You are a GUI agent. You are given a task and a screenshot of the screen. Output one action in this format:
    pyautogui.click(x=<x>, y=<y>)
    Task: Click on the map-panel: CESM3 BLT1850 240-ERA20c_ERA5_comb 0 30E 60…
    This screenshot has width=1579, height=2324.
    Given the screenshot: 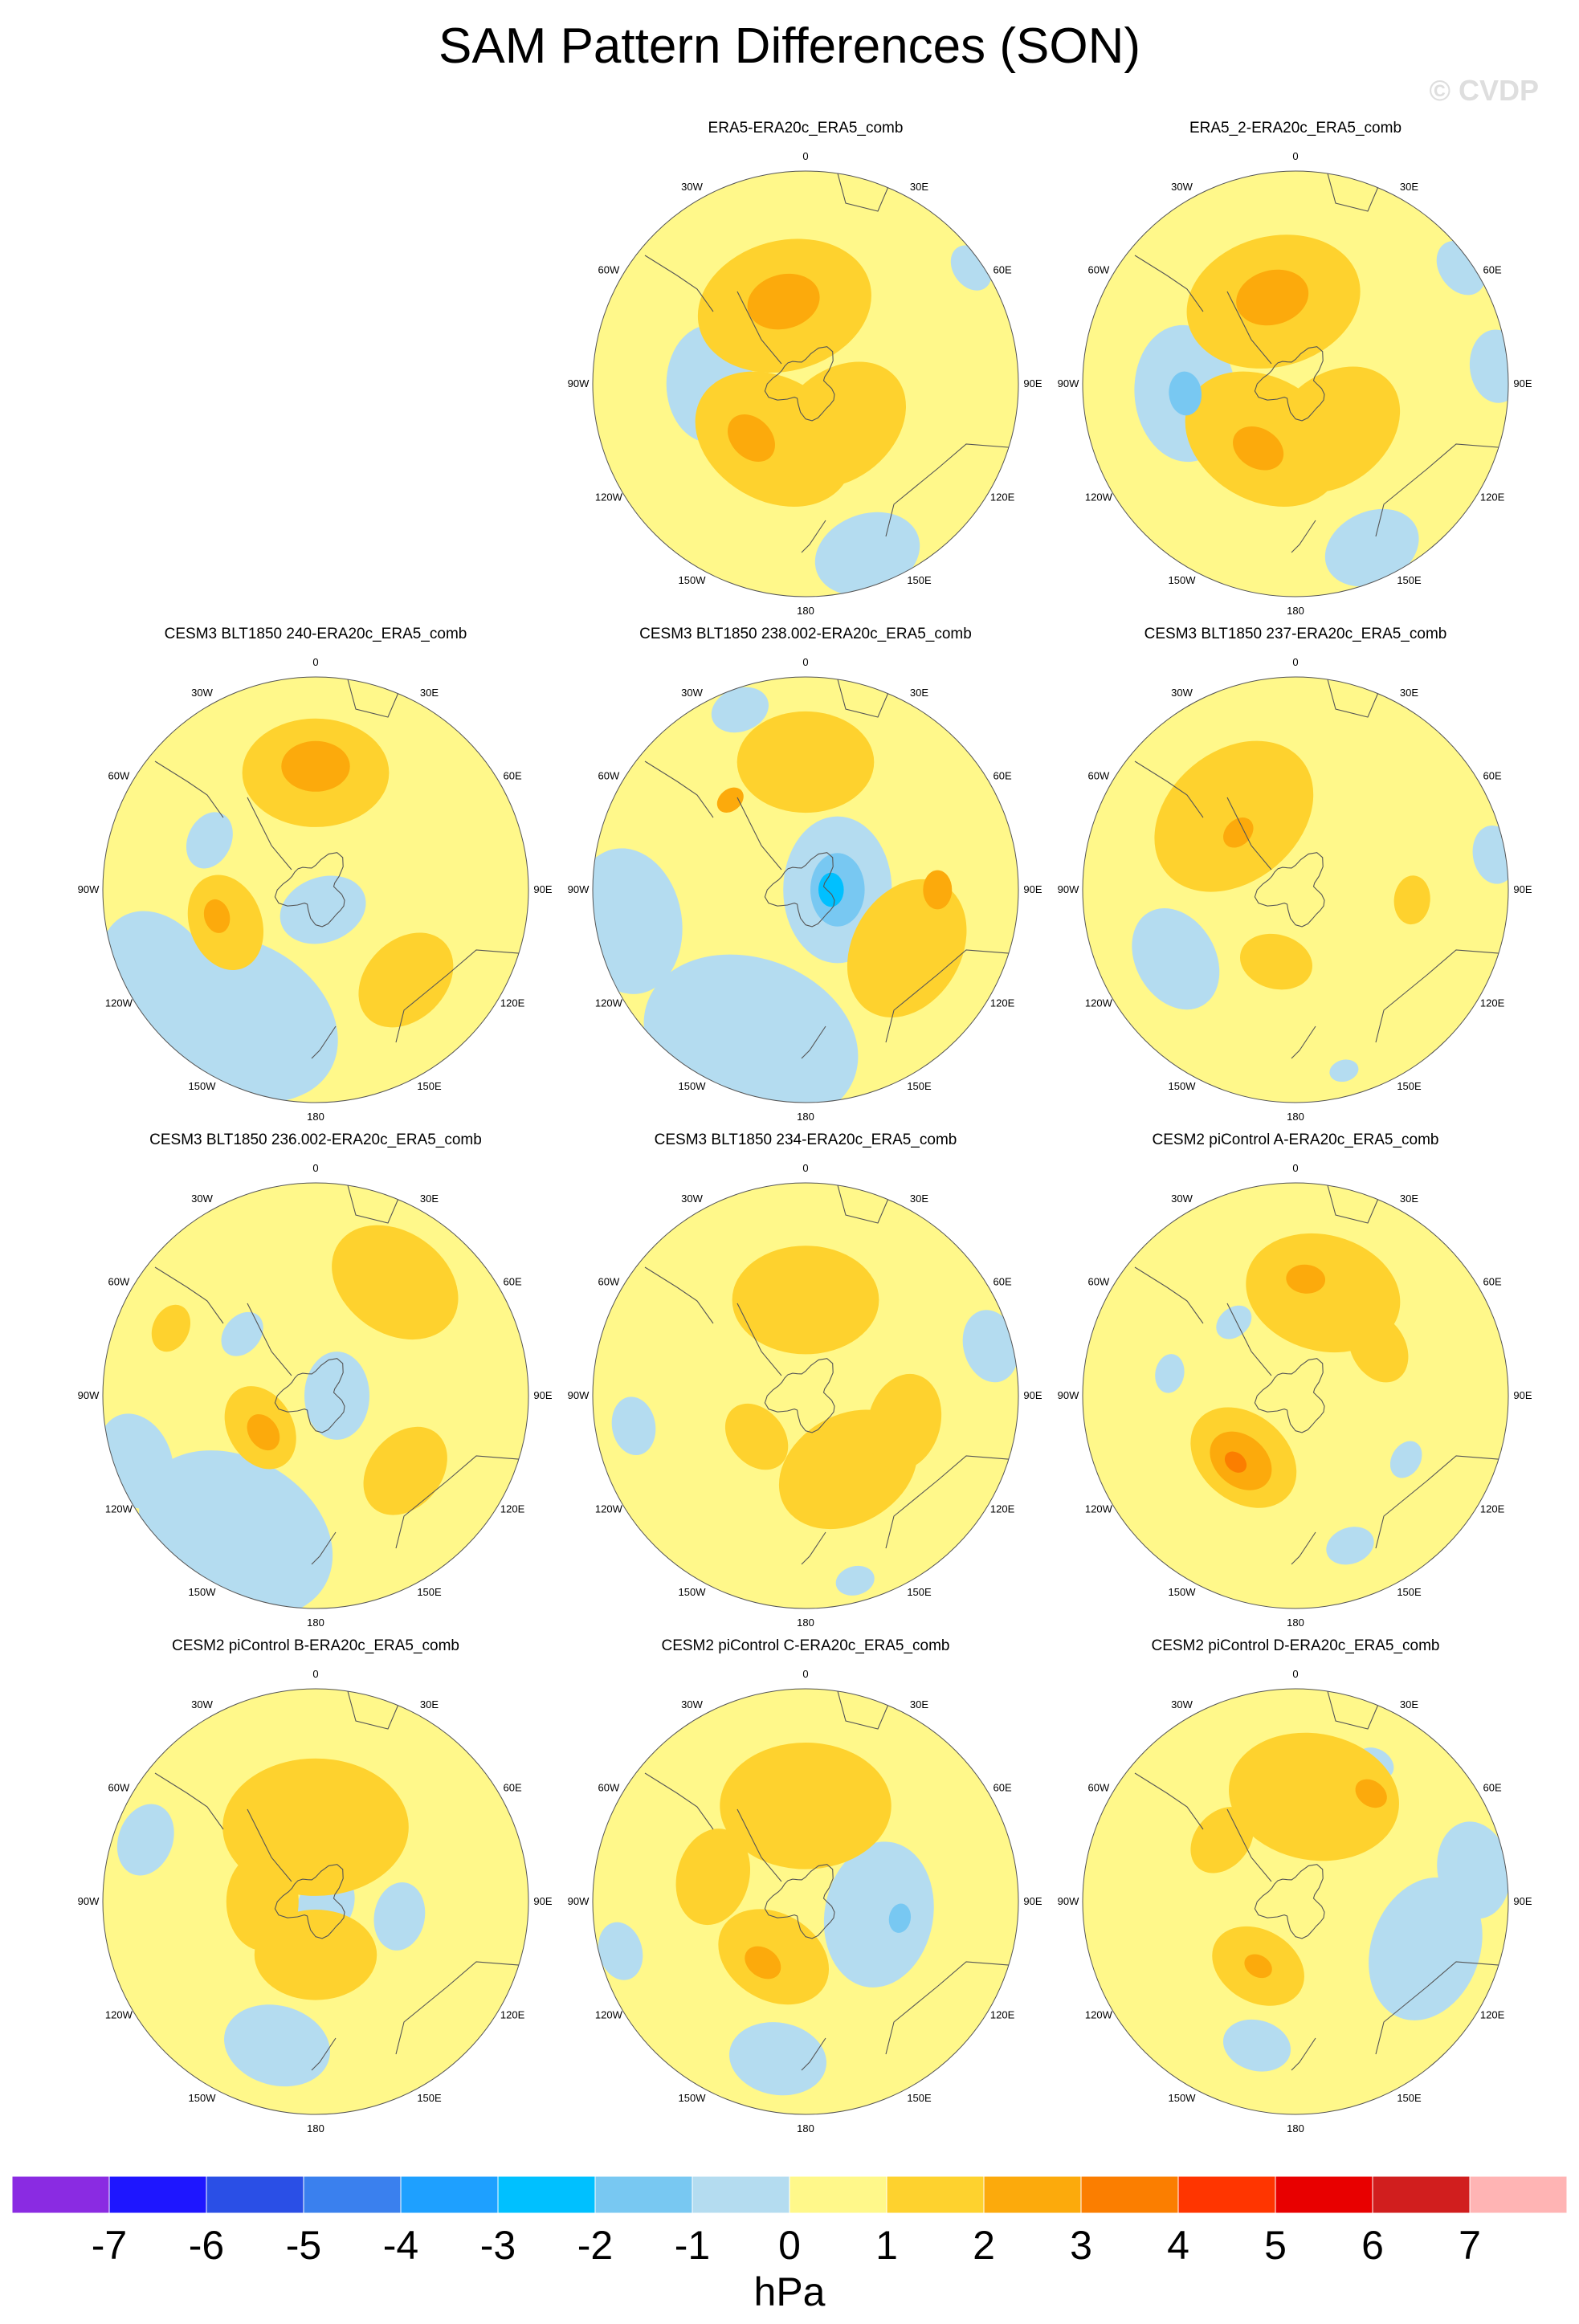 What is the action you would take?
    pyautogui.click(x=316, y=874)
    